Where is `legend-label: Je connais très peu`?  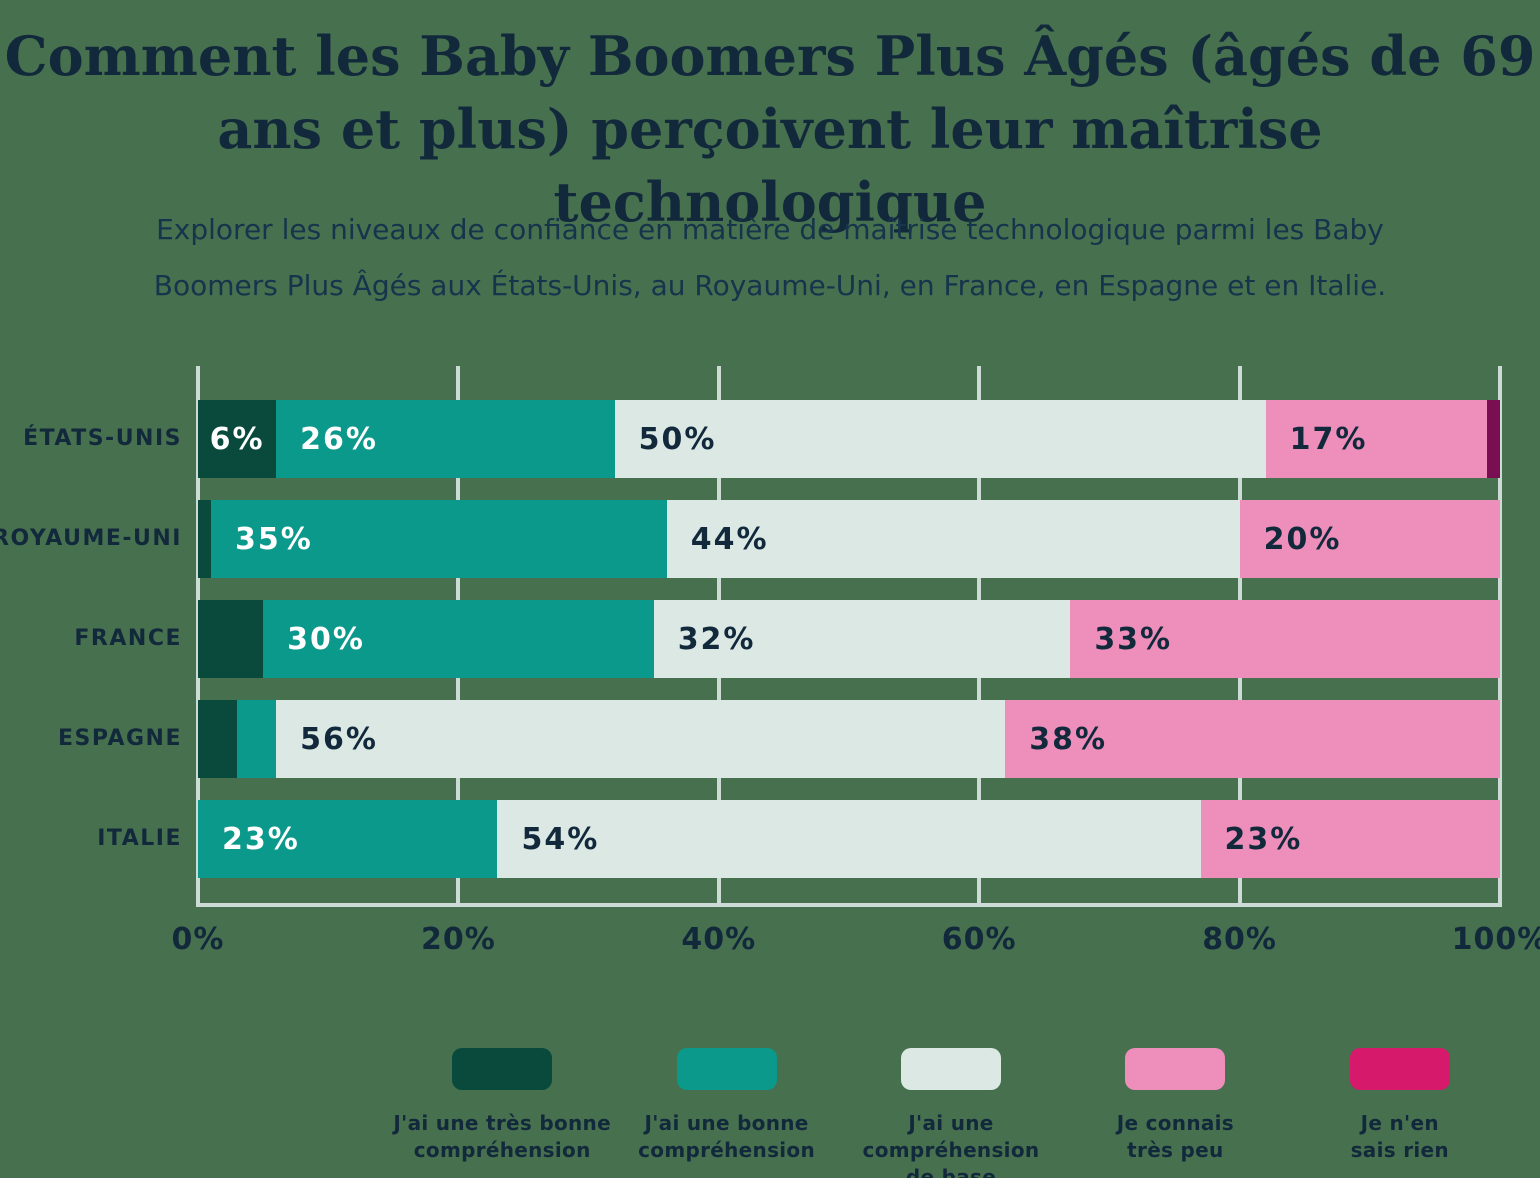 legend-label: Je connais très peu is located at coordinates (1175, 1136).